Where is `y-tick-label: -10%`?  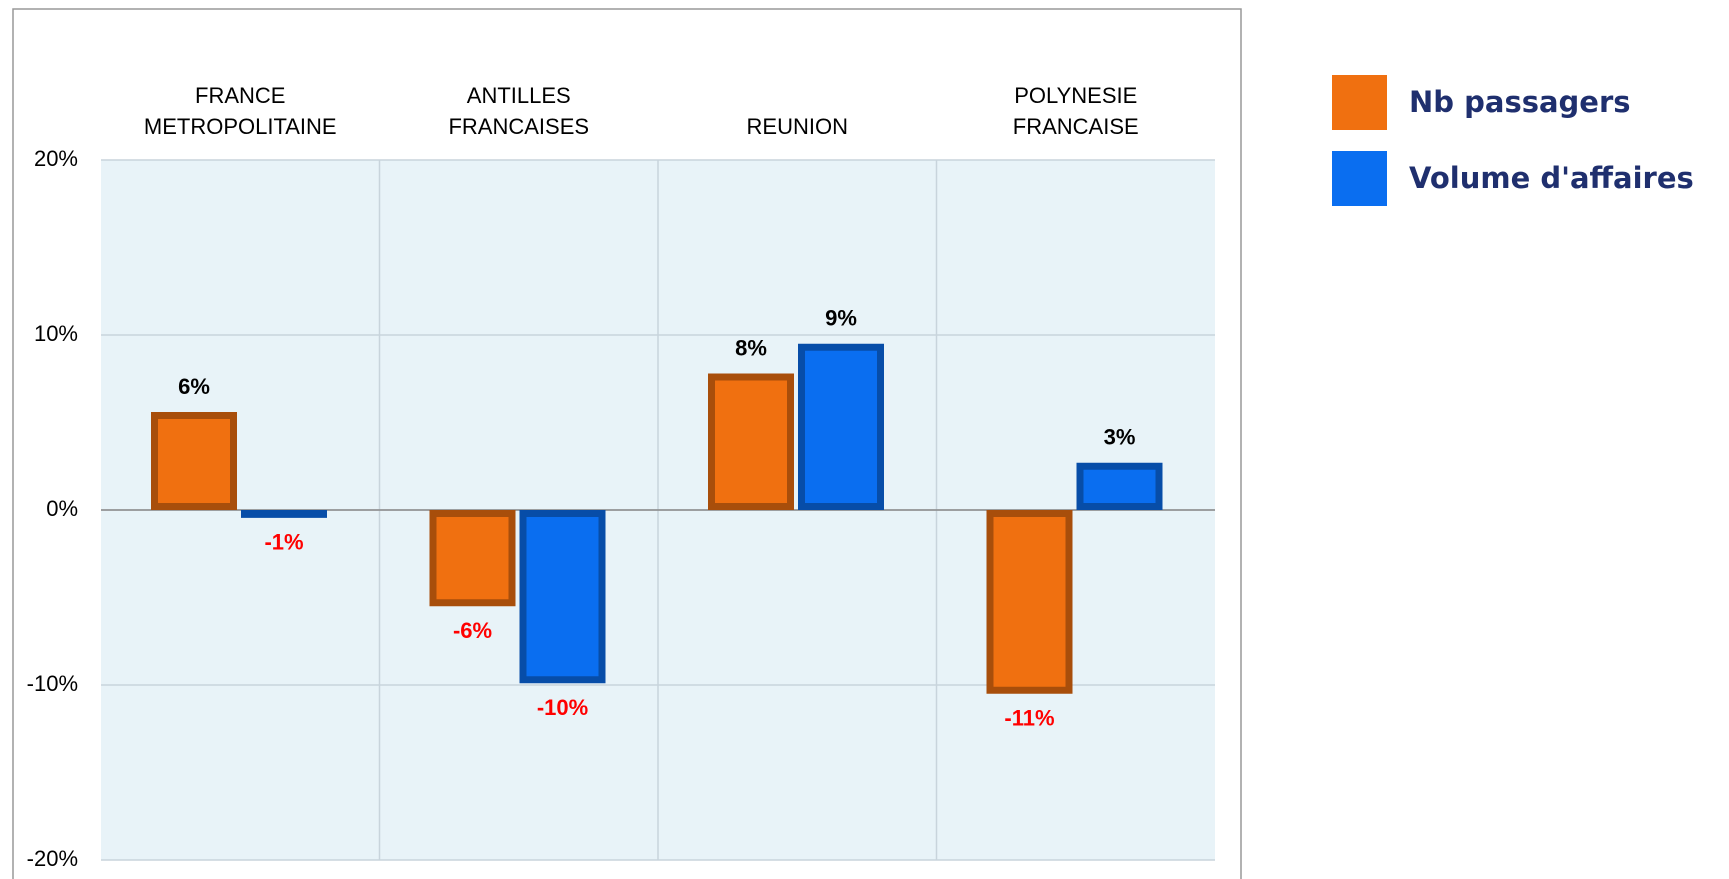 y-tick-label: -10% is located at coordinates (52, 683).